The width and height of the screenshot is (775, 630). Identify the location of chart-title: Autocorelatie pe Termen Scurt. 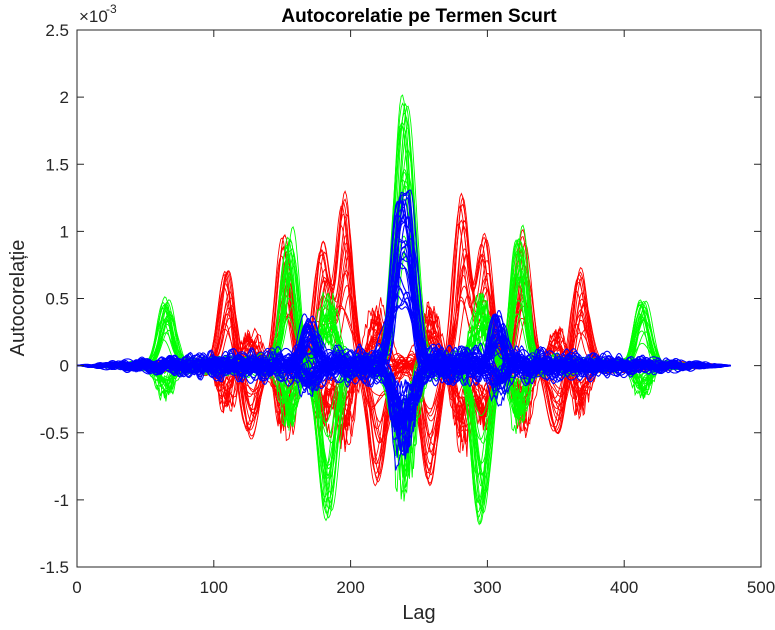
(419, 16).